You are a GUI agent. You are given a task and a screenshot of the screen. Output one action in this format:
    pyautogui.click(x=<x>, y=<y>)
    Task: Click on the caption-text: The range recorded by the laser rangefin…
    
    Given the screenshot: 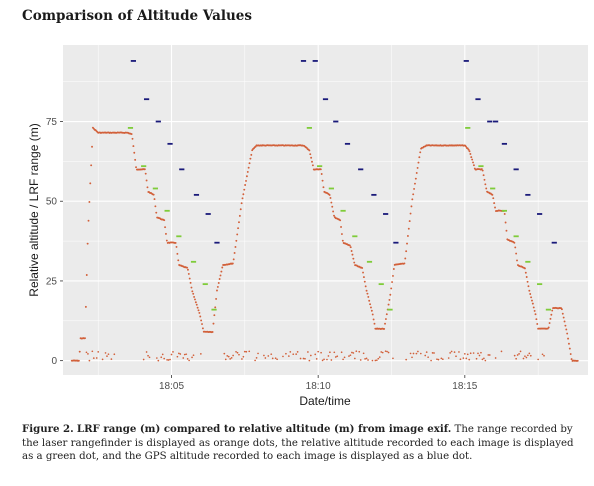 What is the action you would take?
    pyautogui.click(x=298, y=443)
    